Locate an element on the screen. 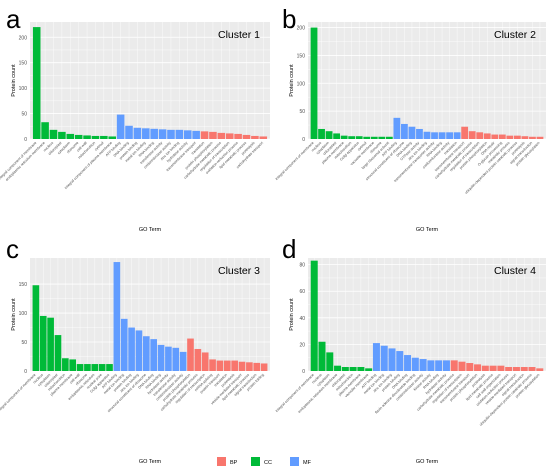  chart-title: Cluster 4 is located at coordinates (515, 271).